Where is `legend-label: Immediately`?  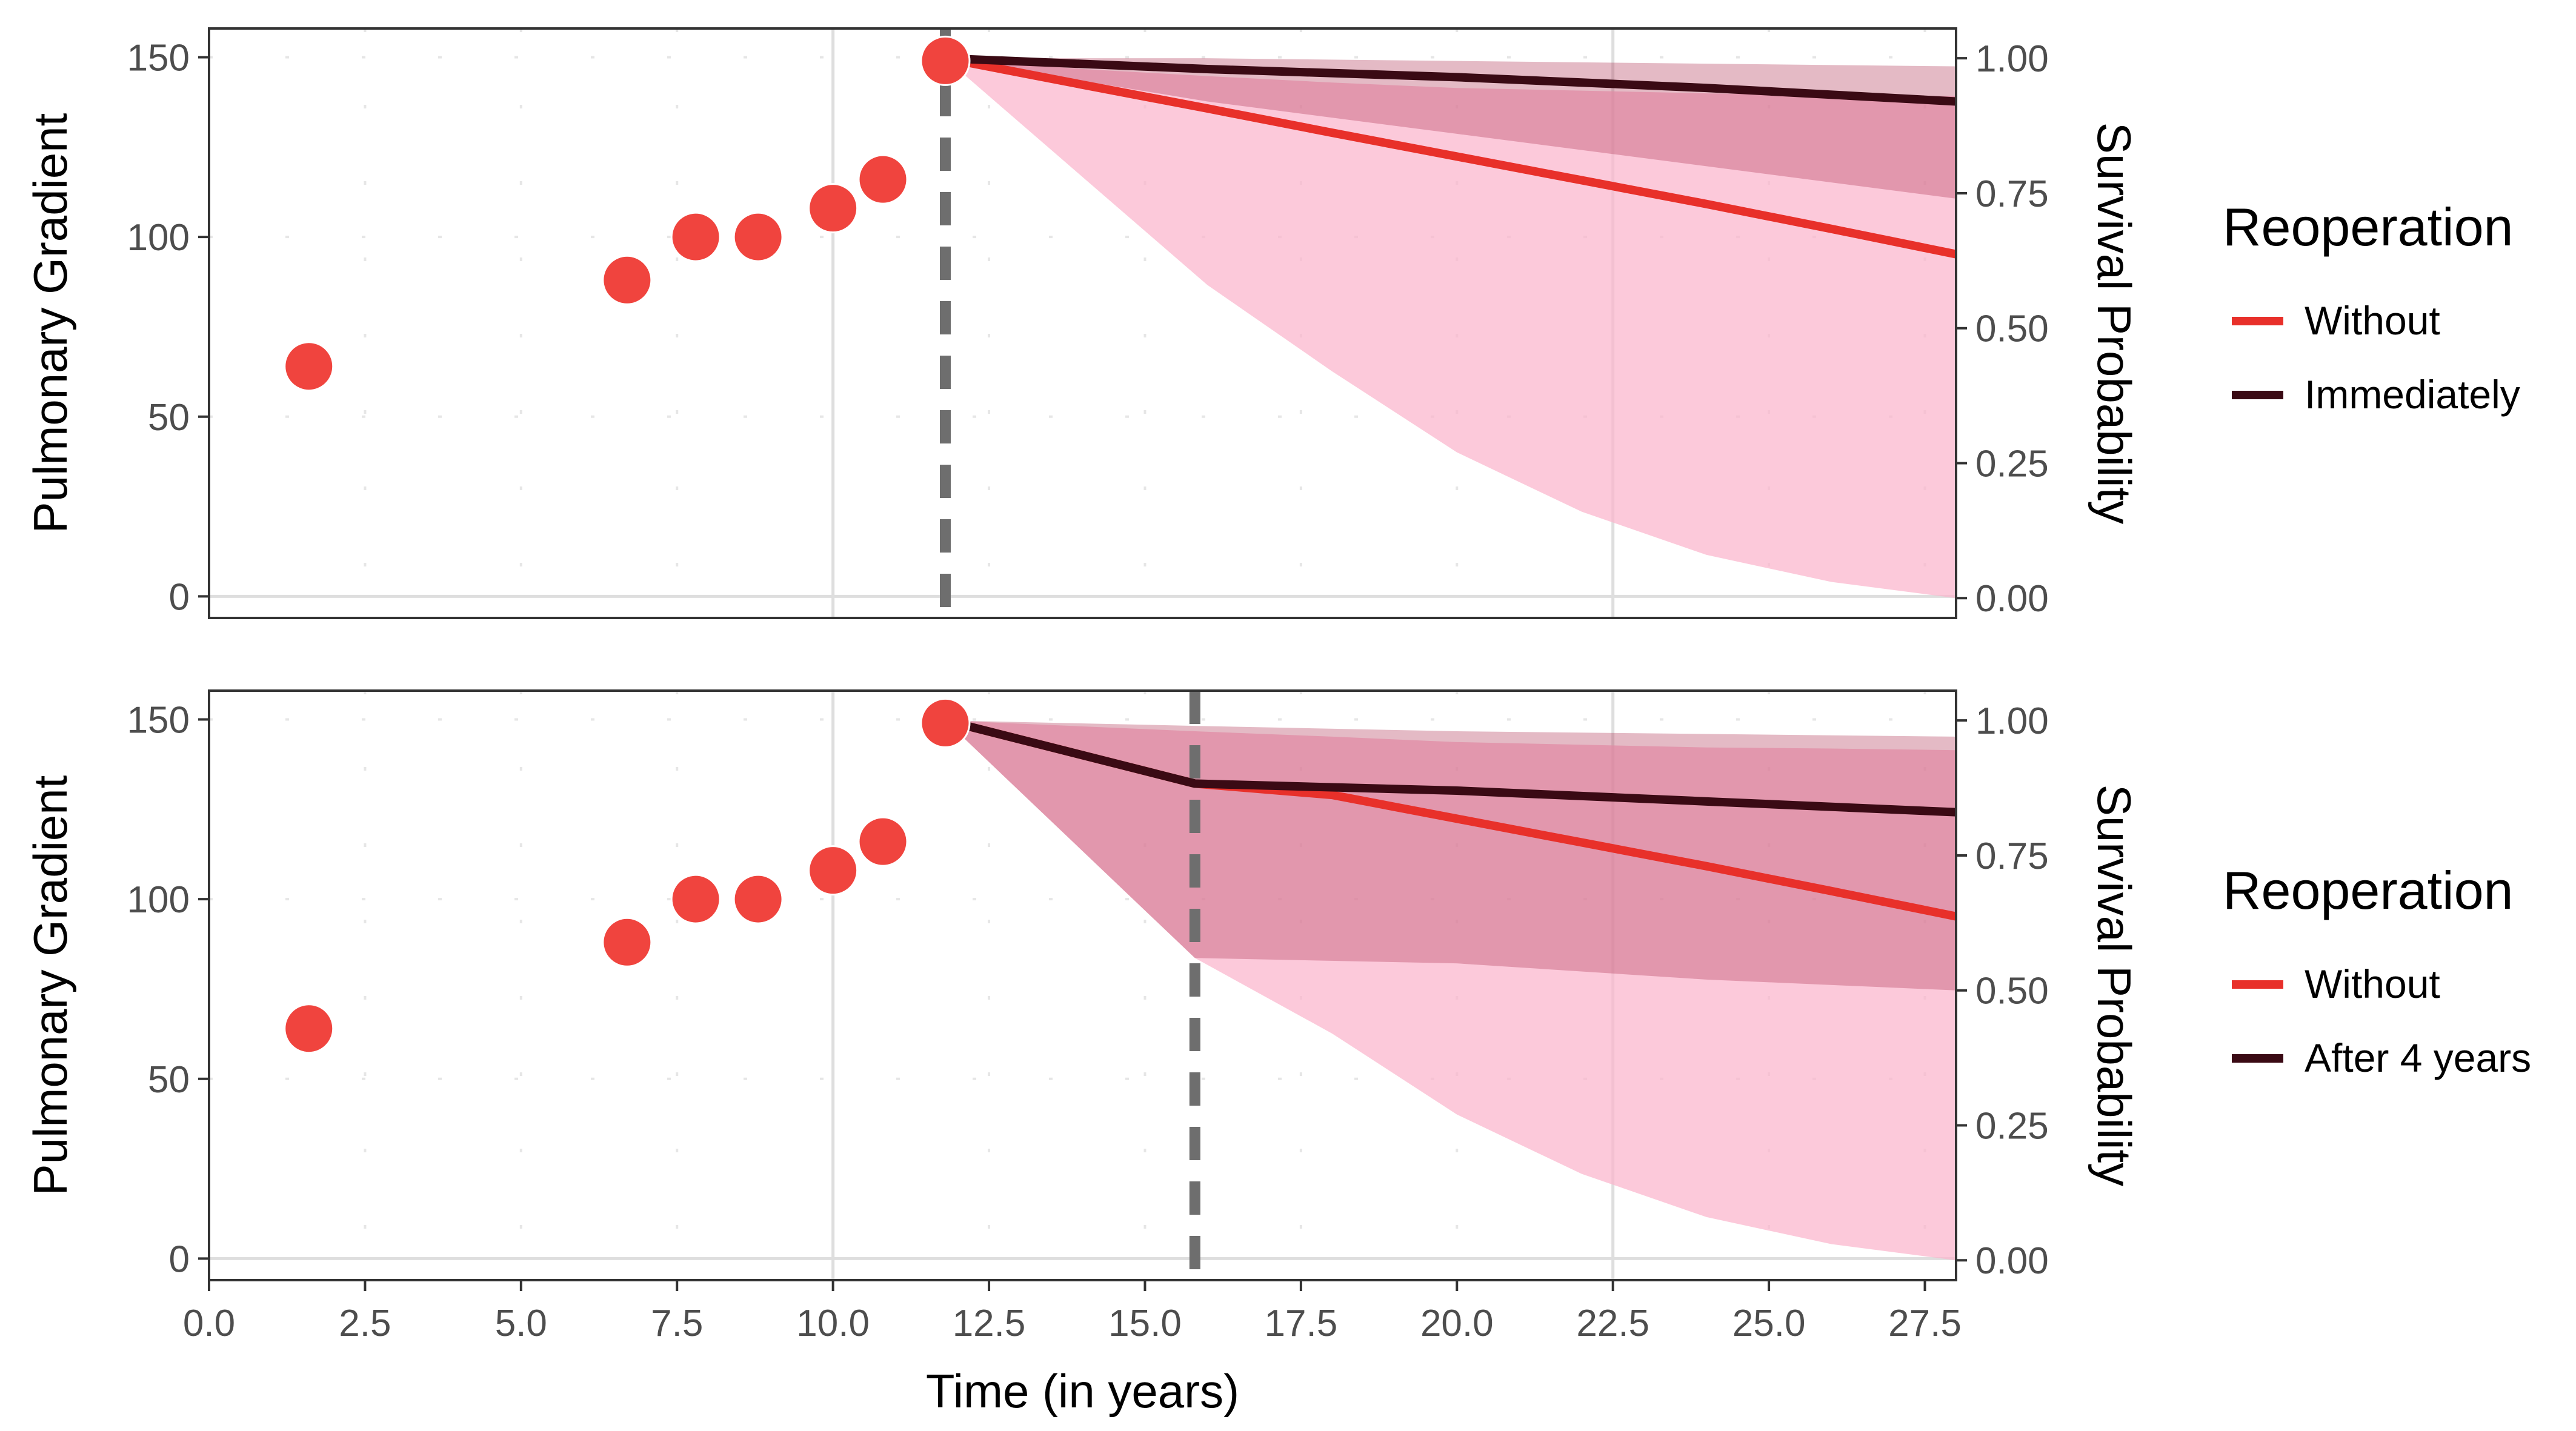
legend-label: Immediately is located at coordinates (2412, 394).